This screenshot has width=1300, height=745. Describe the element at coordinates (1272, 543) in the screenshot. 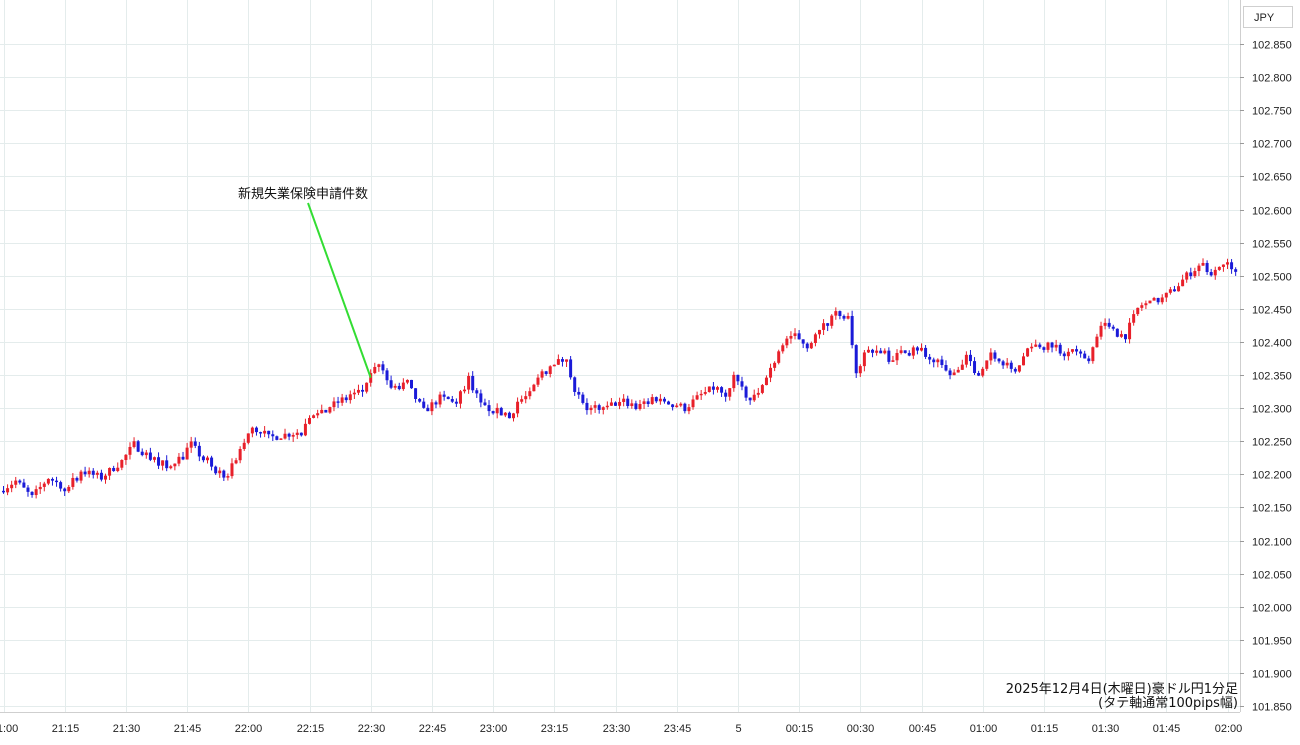

I see `y-tick-label: 102.100` at that location.